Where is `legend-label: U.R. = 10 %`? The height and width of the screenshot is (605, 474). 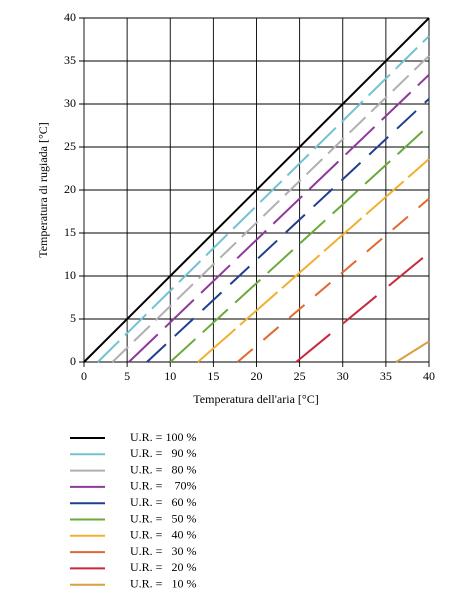 legend-label: U.R. = 10 % is located at coordinates (163, 583).